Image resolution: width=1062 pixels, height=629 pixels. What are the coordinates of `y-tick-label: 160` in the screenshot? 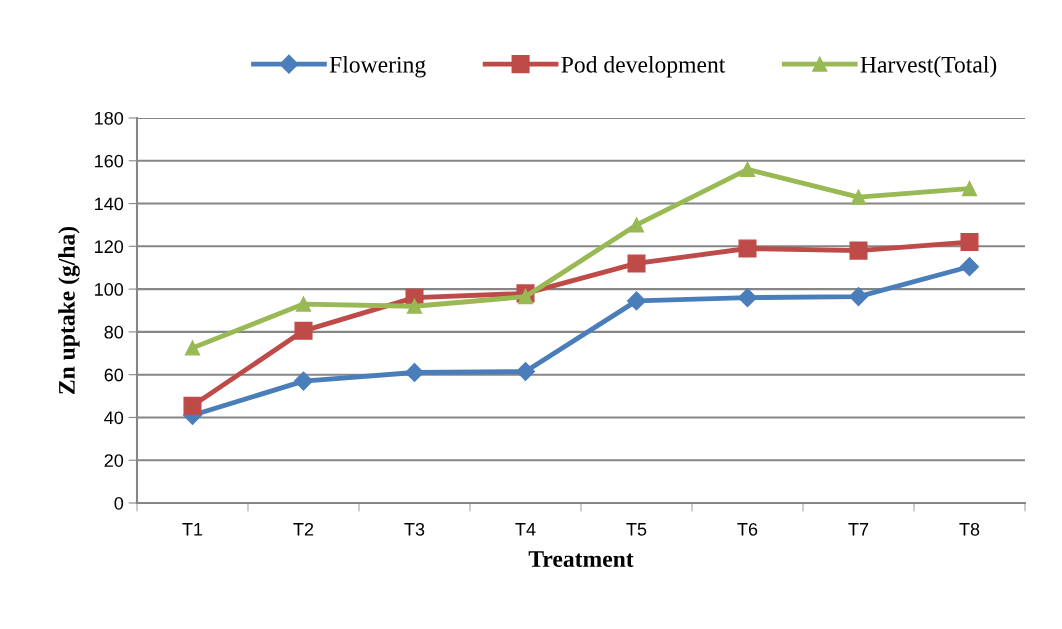 It's located at (109, 161).